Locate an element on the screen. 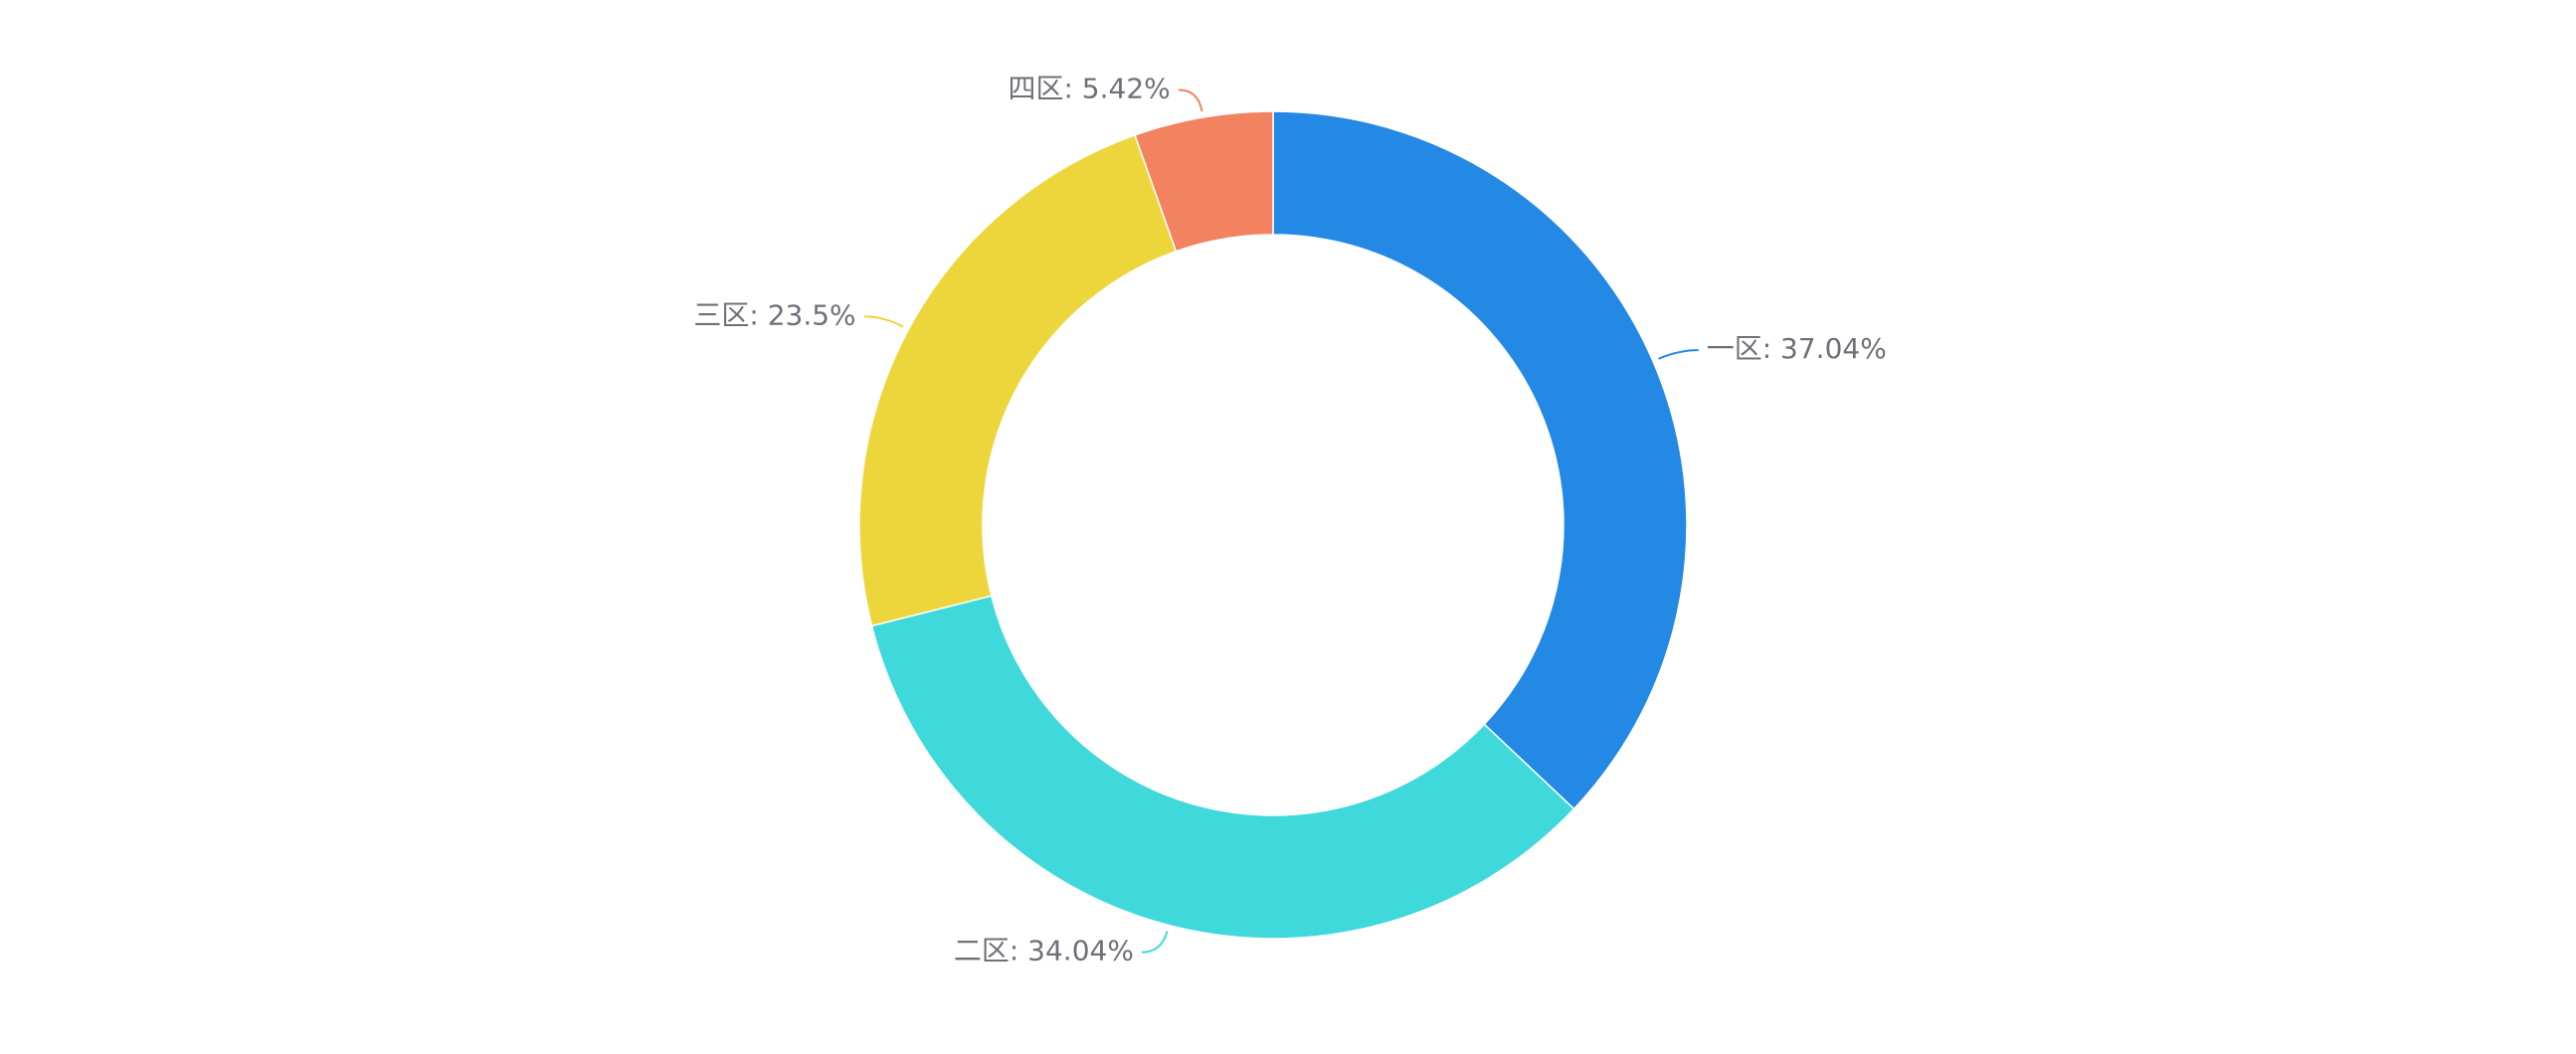 The width and height of the screenshot is (2576, 1054). slice-label-3: 三区: 23.5% is located at coordinates (774, 314).